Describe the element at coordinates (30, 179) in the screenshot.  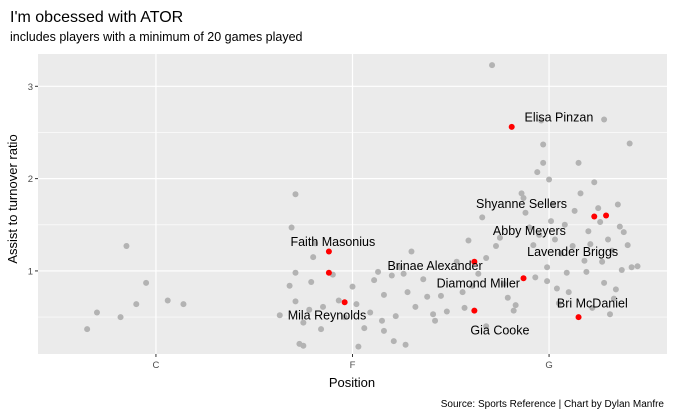
I see `y-tick-label: 2` at that location.